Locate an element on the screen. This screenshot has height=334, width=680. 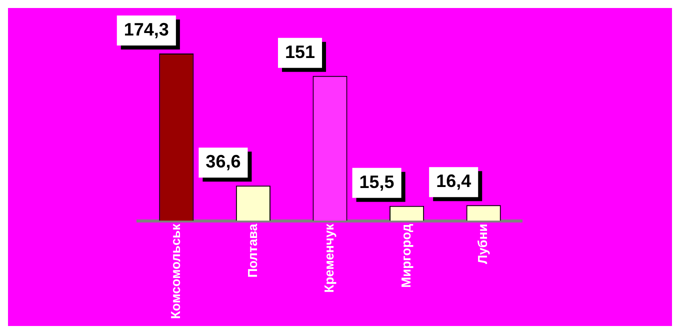
x-tick-label: Кременчук is located at coordinates (329, 258).